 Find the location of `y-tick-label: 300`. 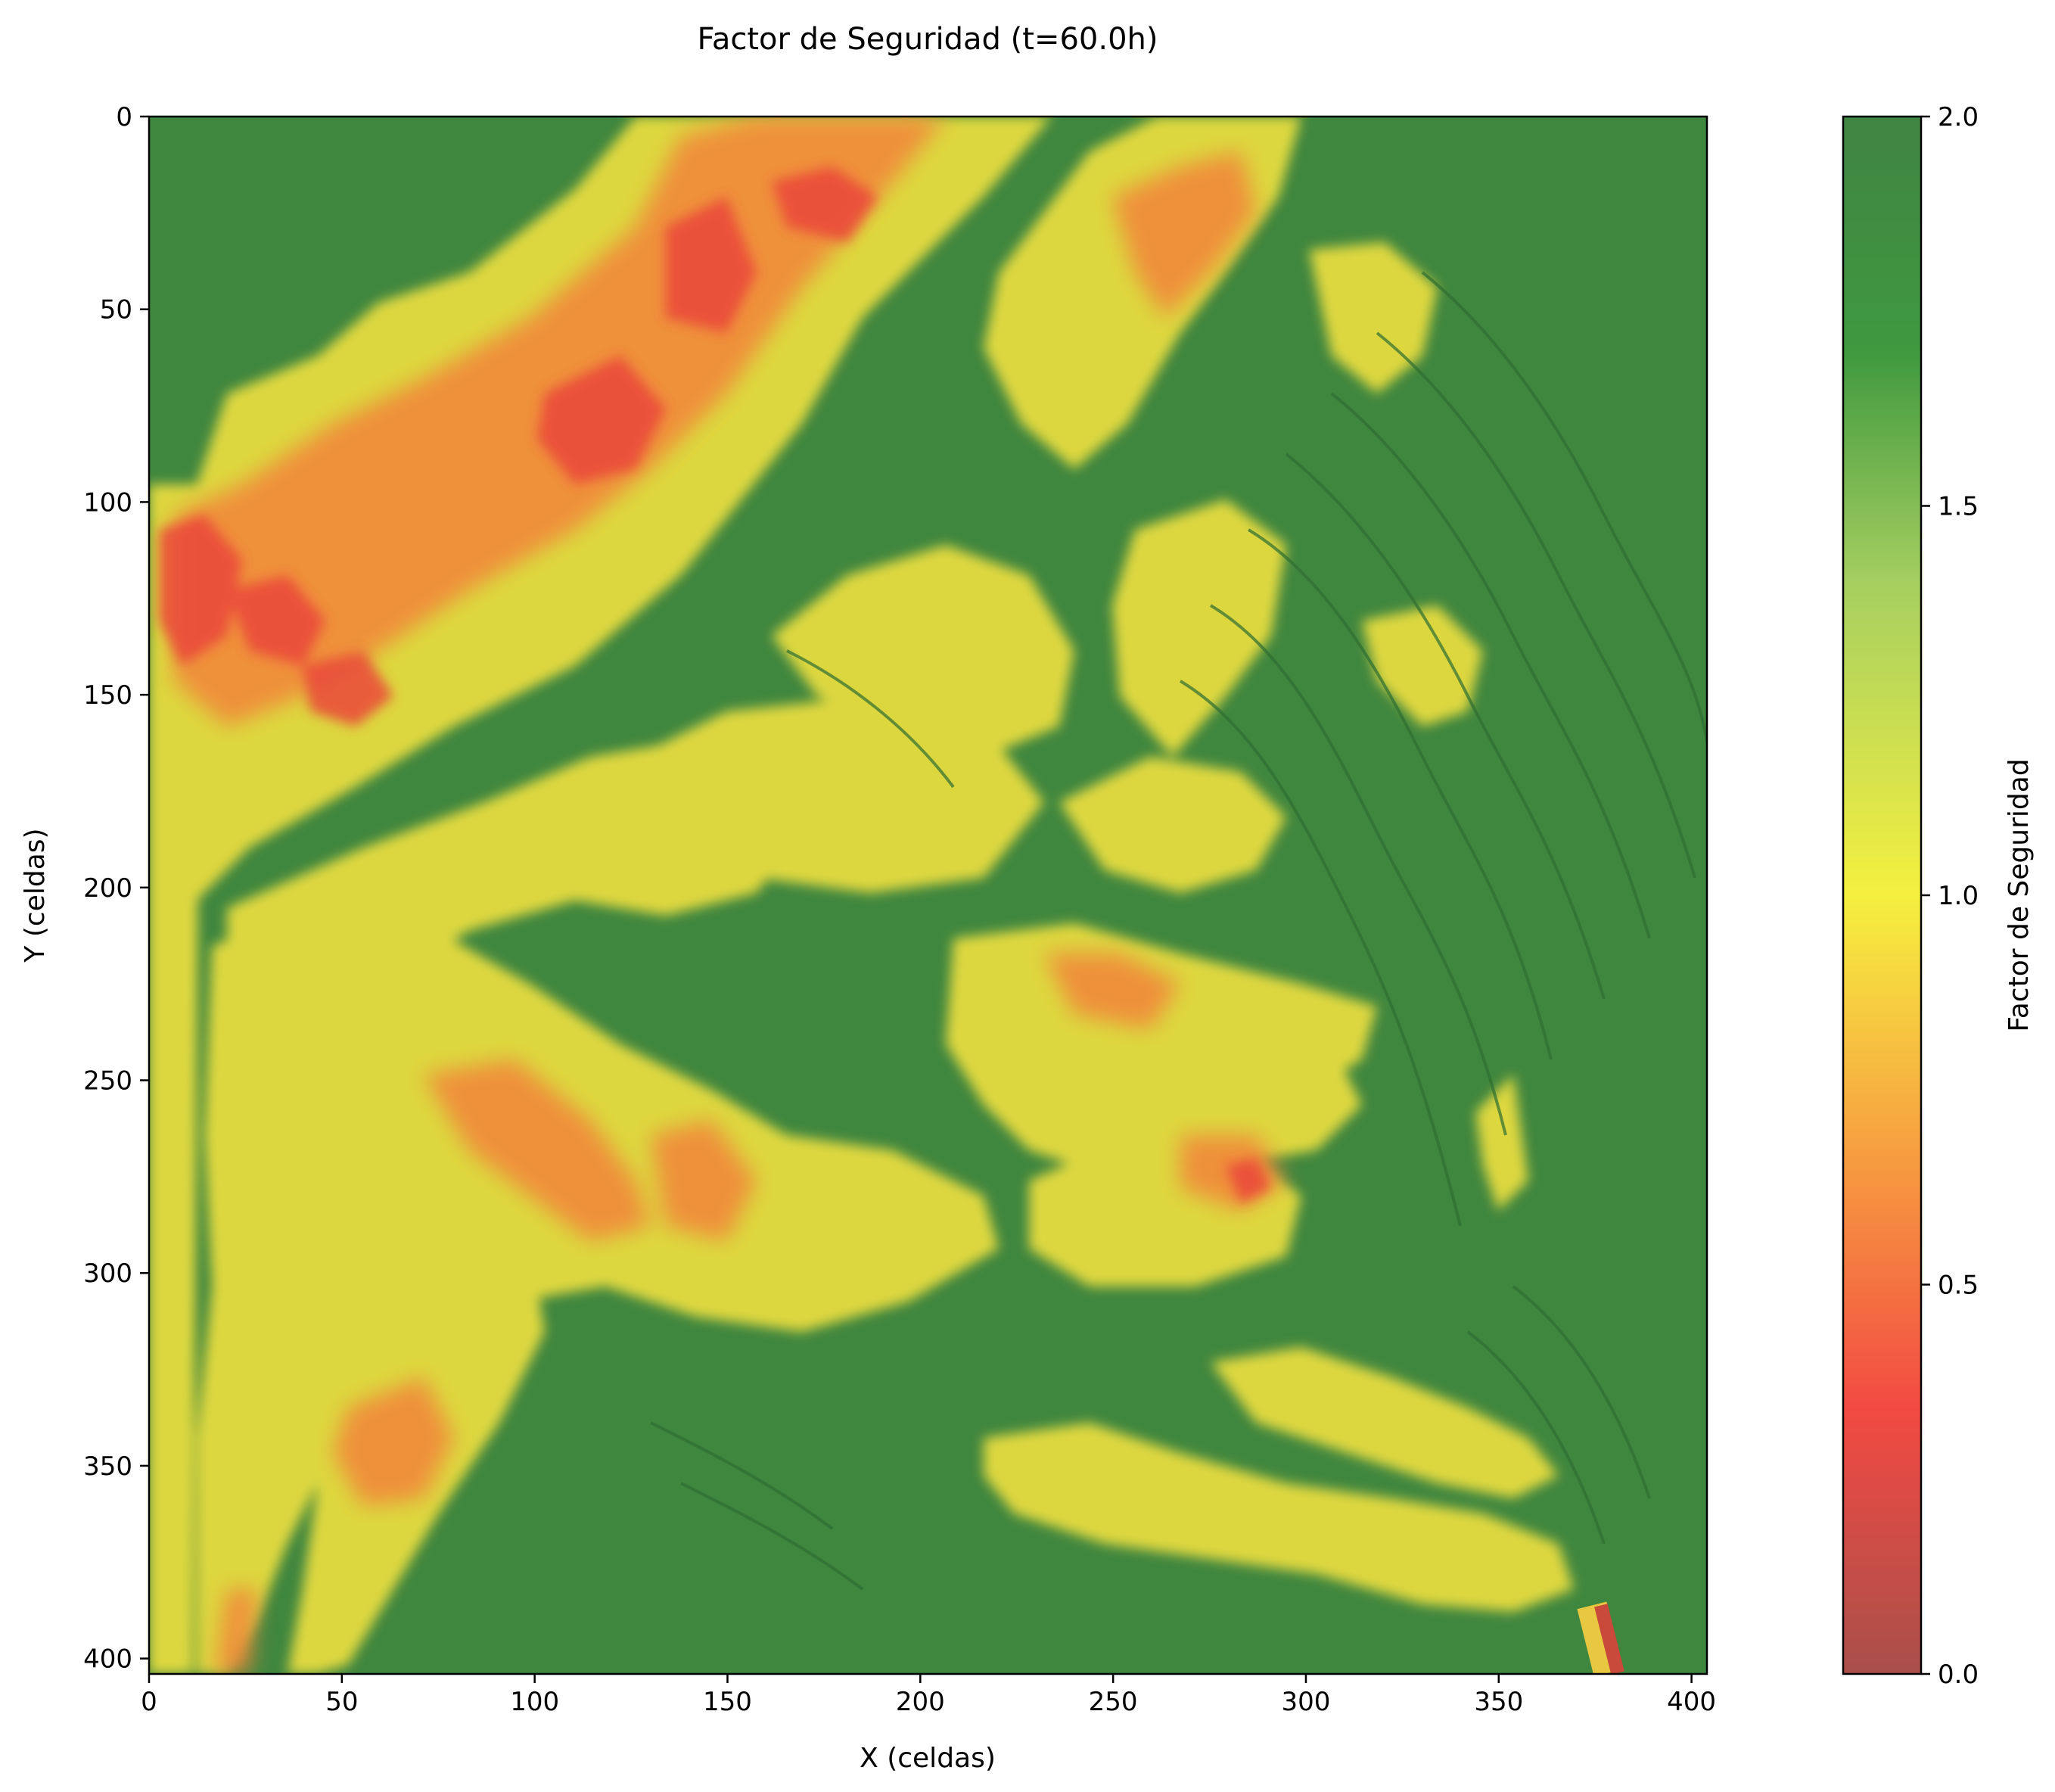

y-tick-label: 300 is located at coordinates (107, 1274).